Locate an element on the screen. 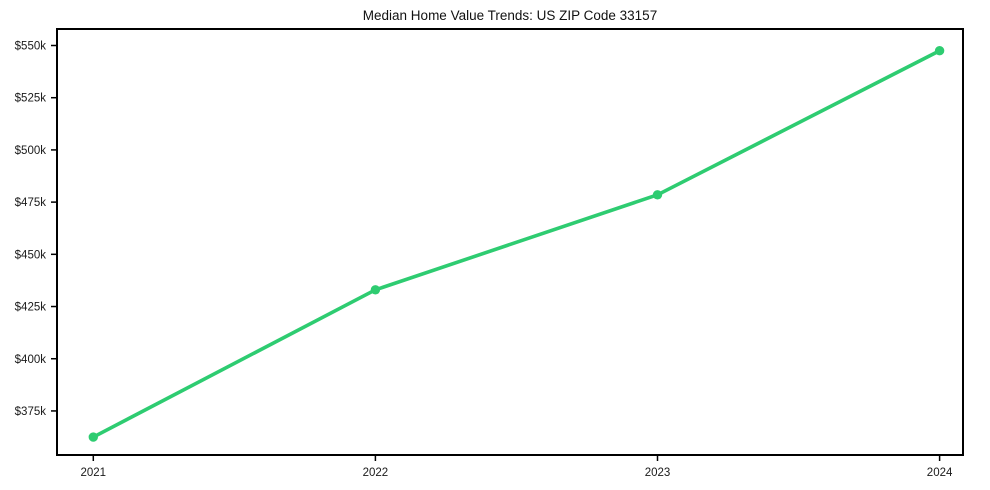 The width and height of the screenshot is (990, 490). y-tick-label: $500k is located at coordinates (31, 151).